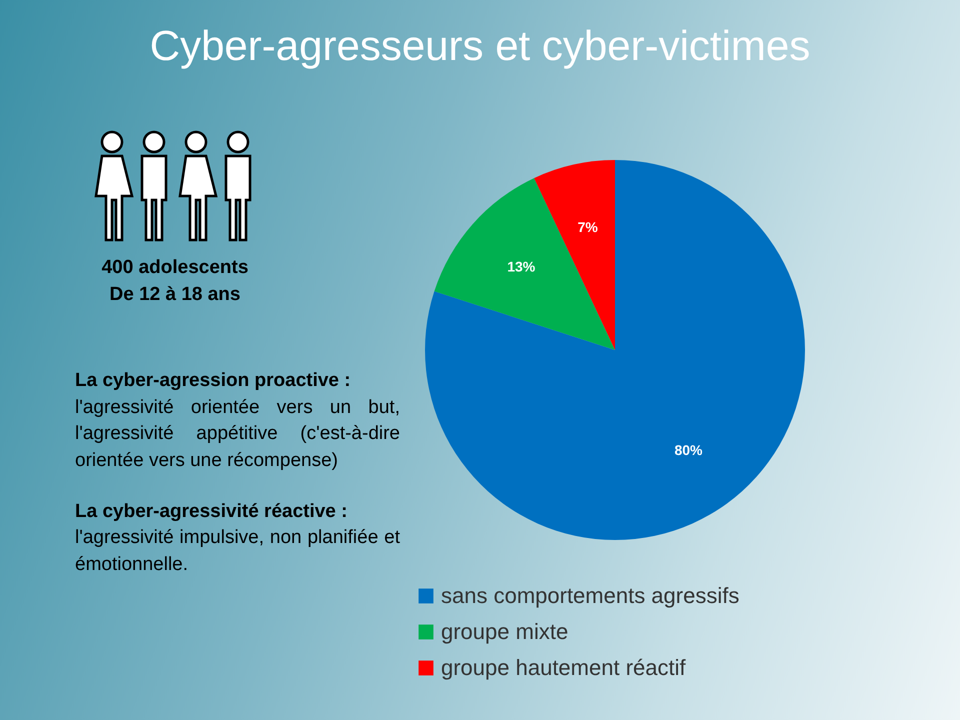  I want to click on text: l'agressivité orientée vers un but, l'agressivité appétitive (c'est-à-dire orientée vers une récompense), so click(237, 434).